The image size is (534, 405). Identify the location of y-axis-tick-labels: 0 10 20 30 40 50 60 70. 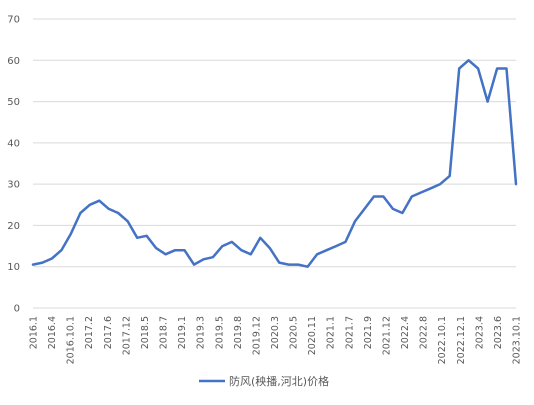
(13, 165).